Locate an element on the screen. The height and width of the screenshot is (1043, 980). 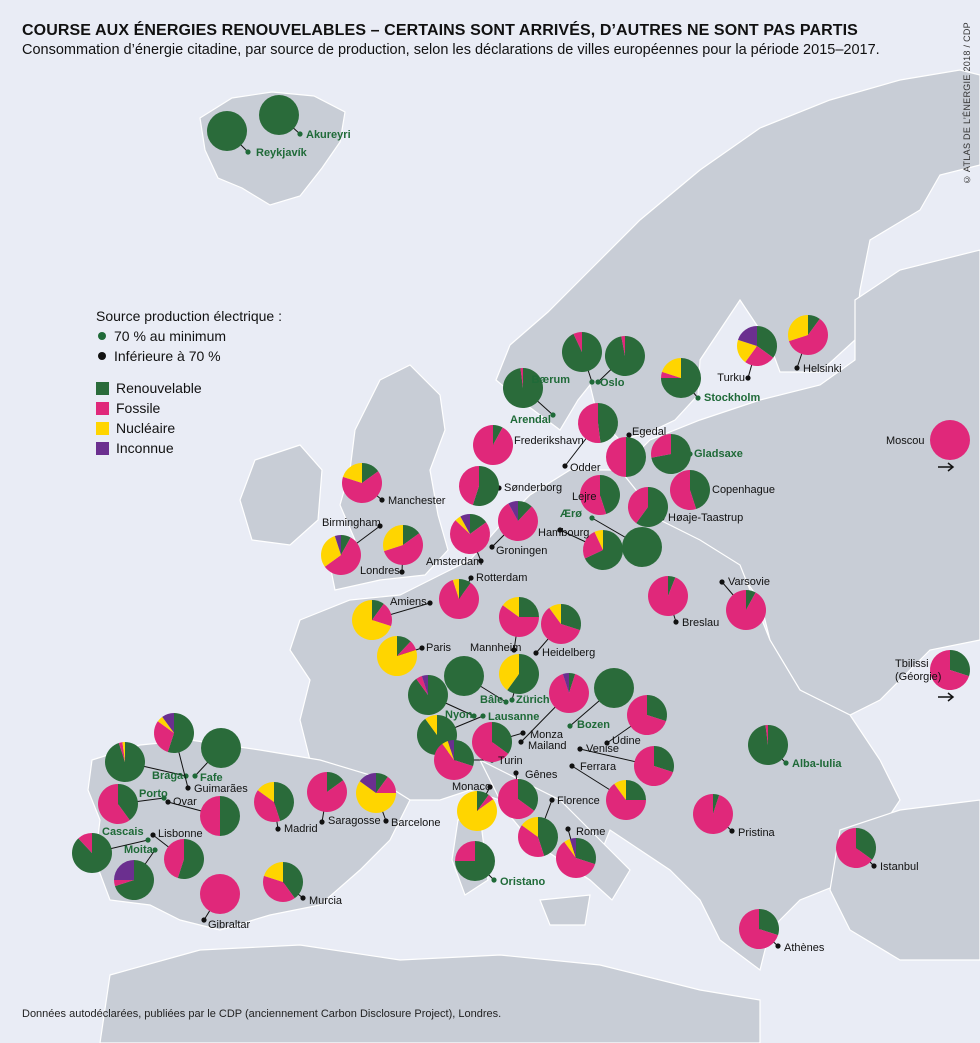
city-label-porto: Porto is located at coordinates (153, 794).